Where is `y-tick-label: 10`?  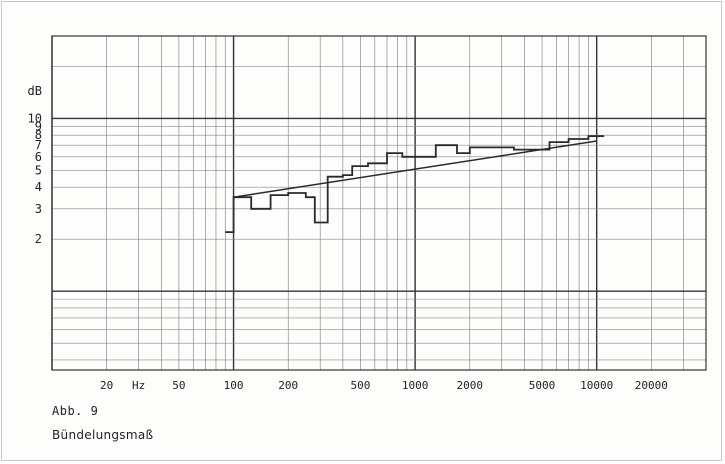
y-tick-label: 10 is located at coordinates (35, 118).